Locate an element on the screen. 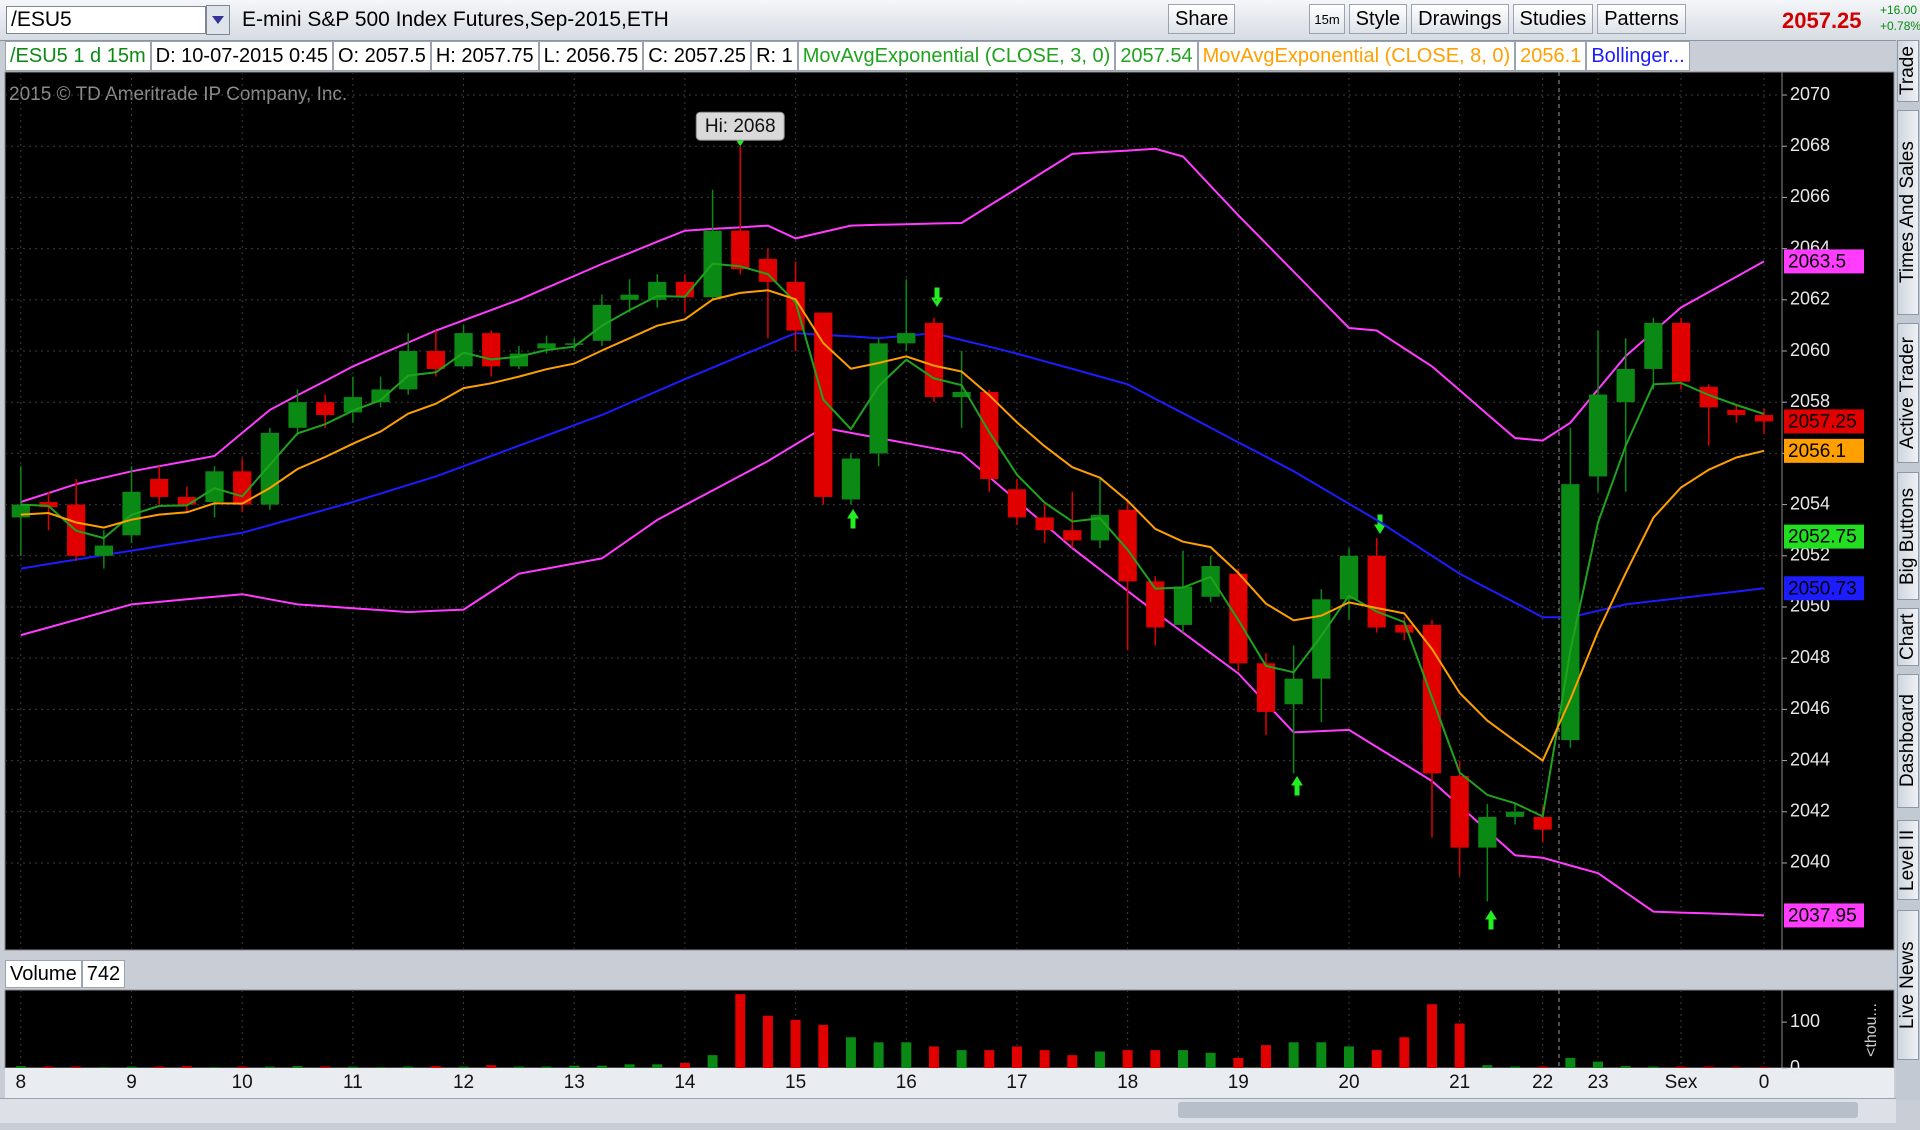 This screenshot has height=1130, width=1920. y-tick-label: 2048 is located at coordinates (1810, 657).